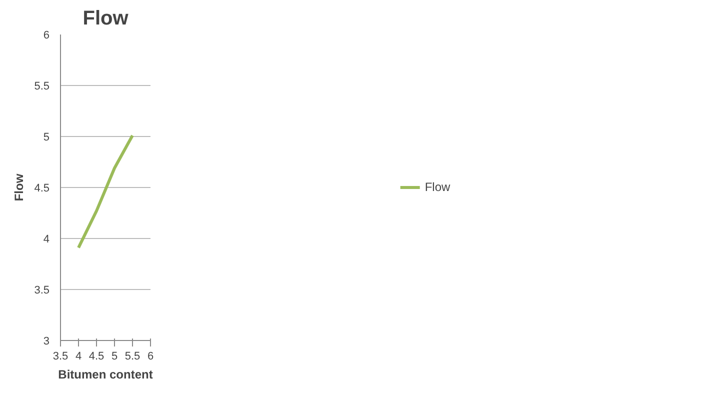  I want to click on x-tick-label: 5.5, so click(132, 356).